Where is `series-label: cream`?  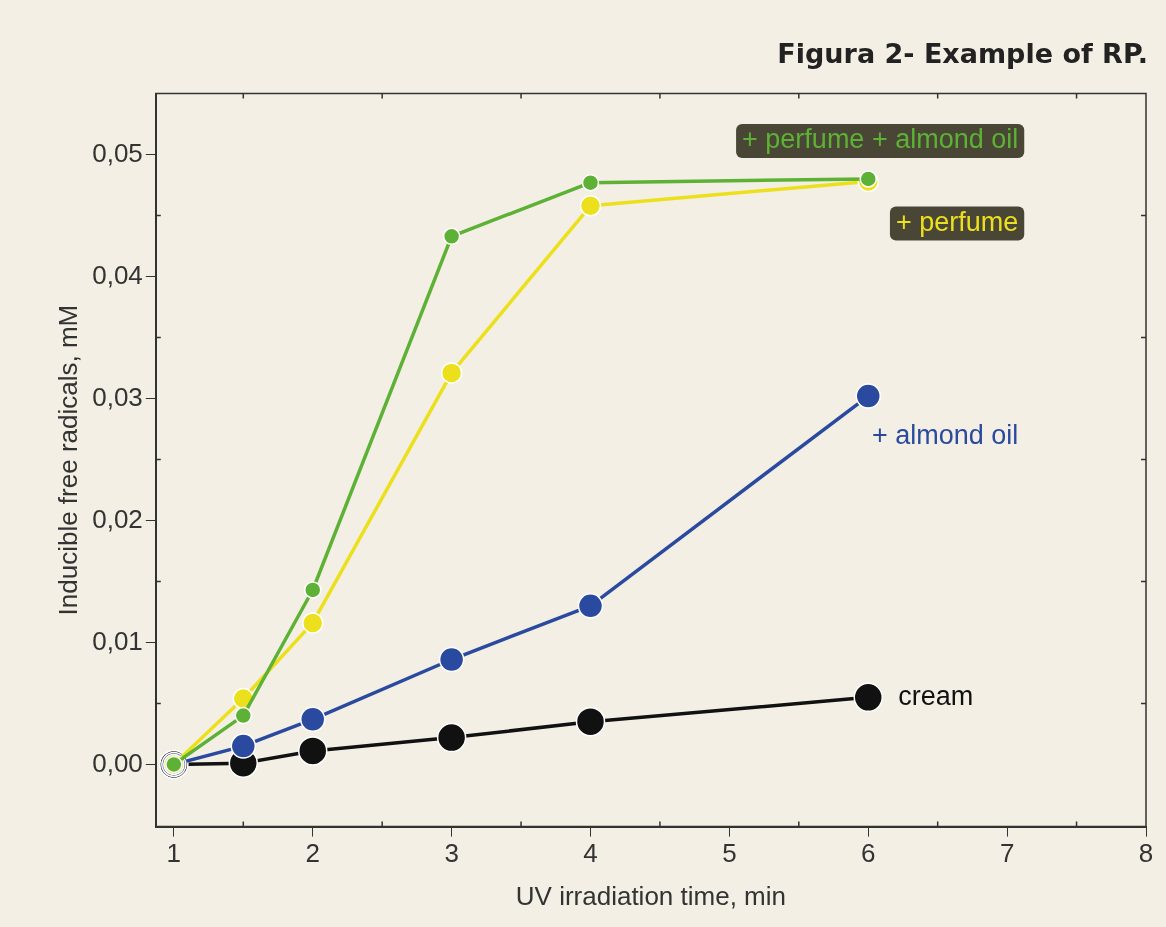 series-label: cream is located at coordinates (936, 695).